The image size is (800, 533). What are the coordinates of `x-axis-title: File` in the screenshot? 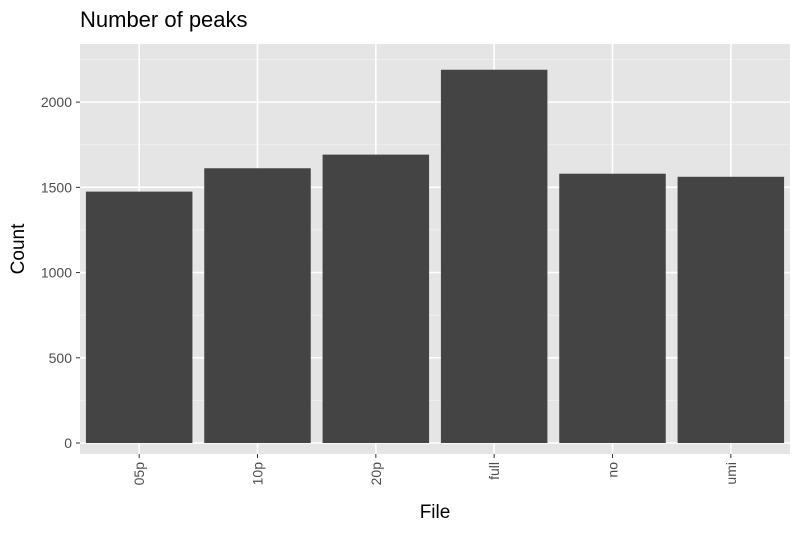 It's located at (435, 512).